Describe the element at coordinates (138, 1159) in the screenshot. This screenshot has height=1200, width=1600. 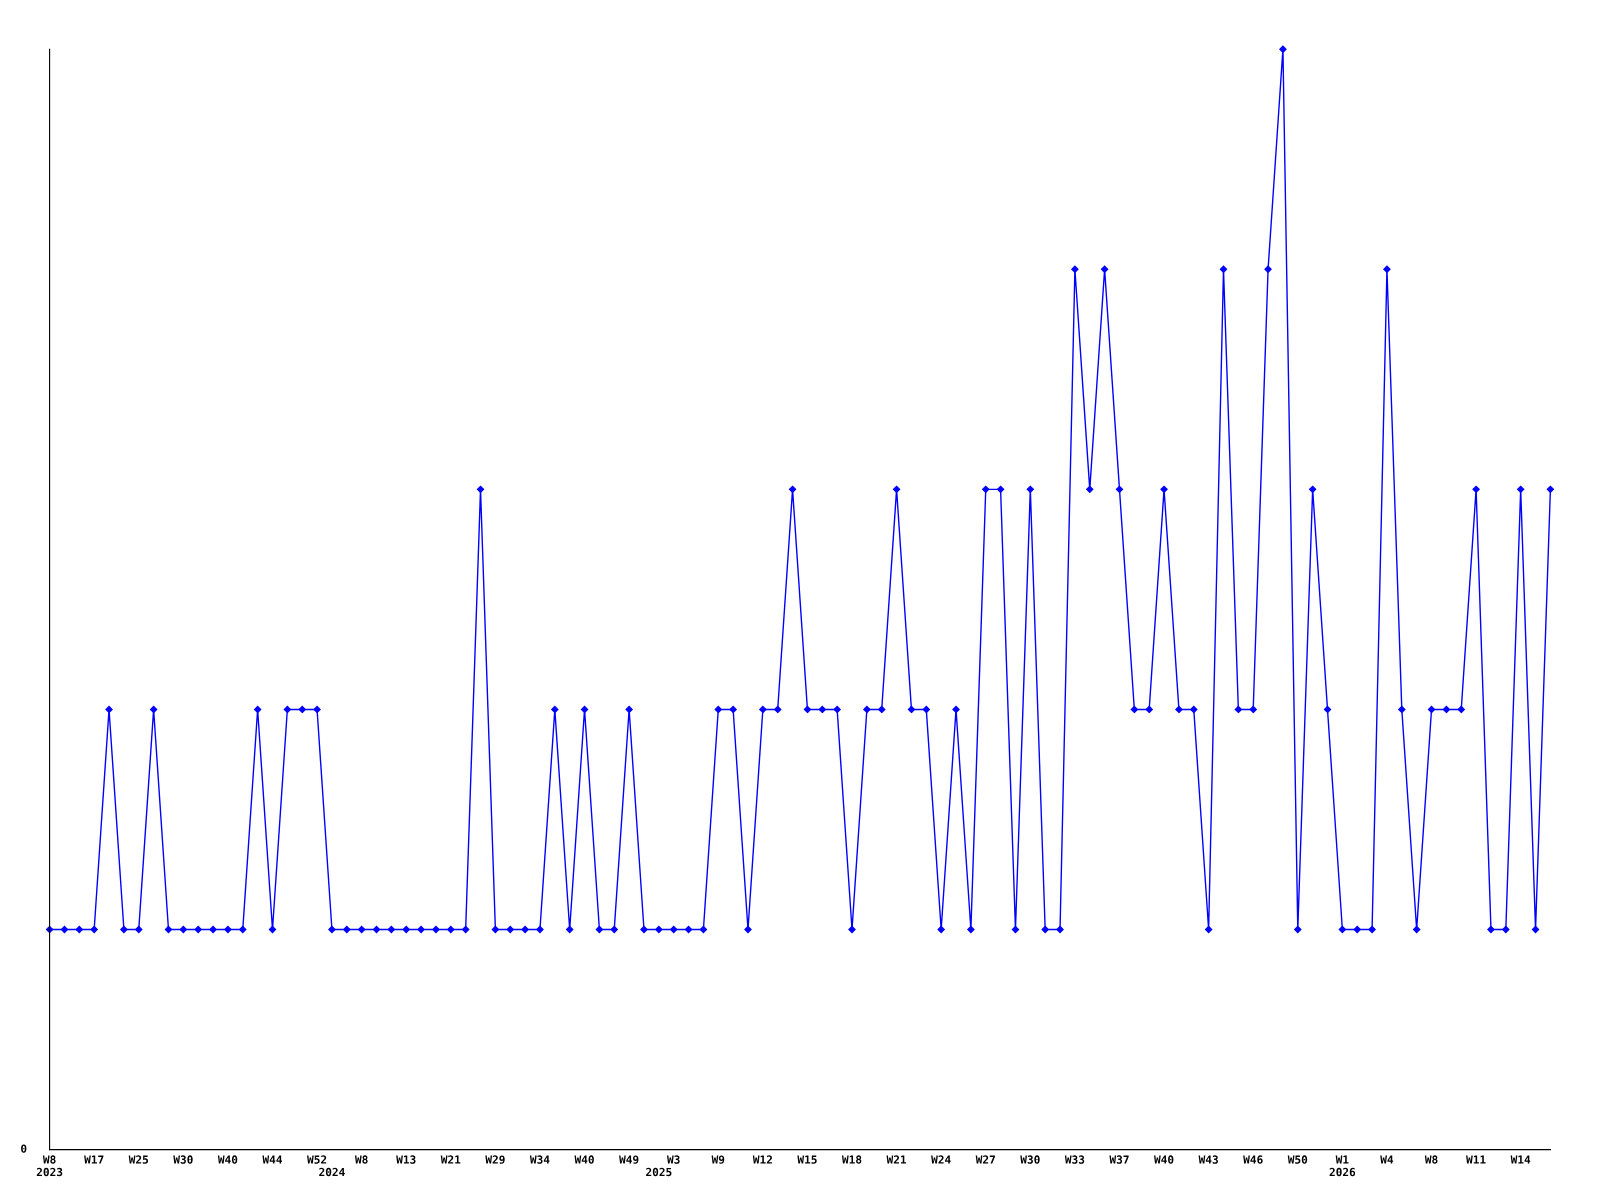
I see `x-tick-label: W25` at that location.